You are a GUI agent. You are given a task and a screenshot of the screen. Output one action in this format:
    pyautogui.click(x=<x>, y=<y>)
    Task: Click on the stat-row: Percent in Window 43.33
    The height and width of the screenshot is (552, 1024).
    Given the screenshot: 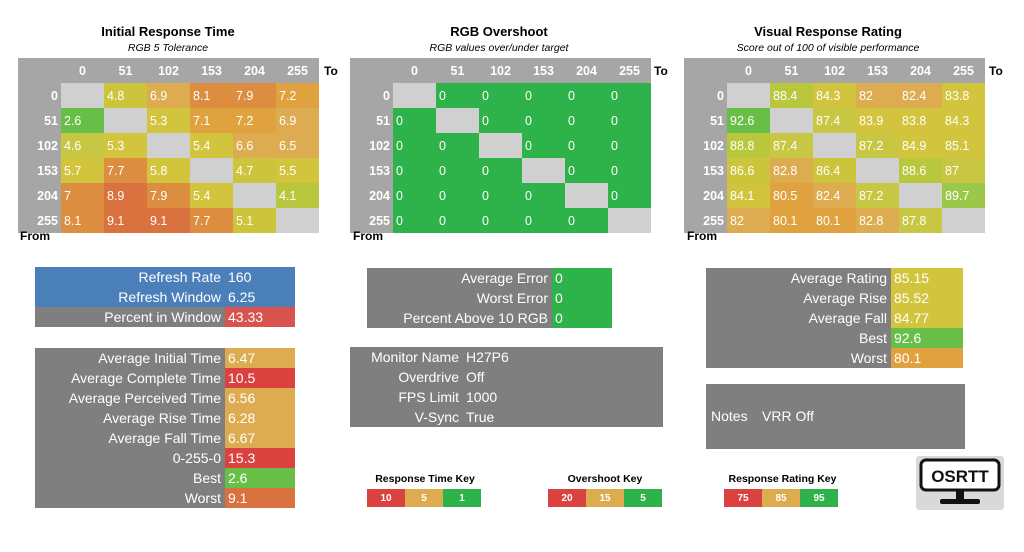 What is the action you would take?
    pyautogui.click(x=165, y=317)
    